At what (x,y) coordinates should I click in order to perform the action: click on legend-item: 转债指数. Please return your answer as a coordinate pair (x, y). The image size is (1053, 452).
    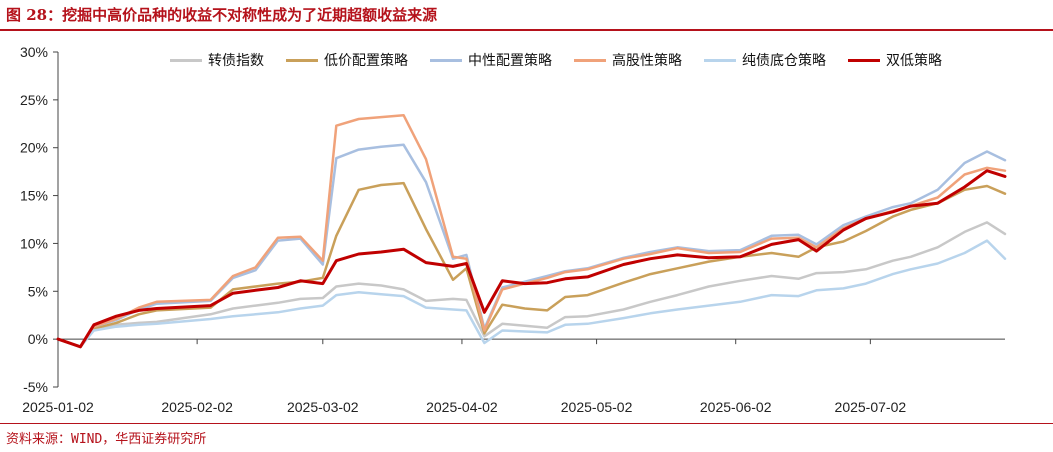
    Looking at the image, I should click on (217, 60).